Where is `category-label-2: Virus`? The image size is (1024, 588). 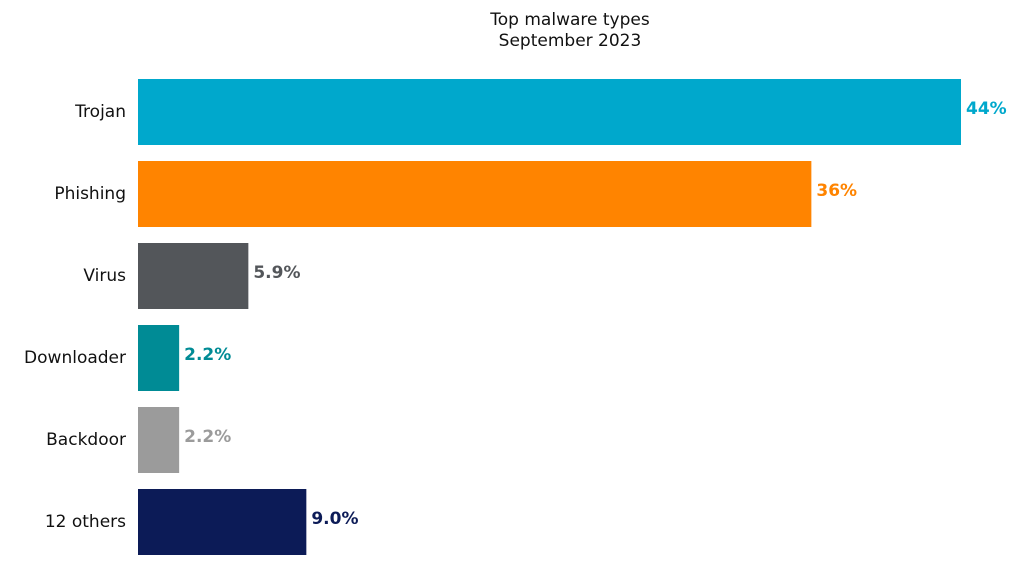 category-label-2: Virus is located at coordinates (104, 276).